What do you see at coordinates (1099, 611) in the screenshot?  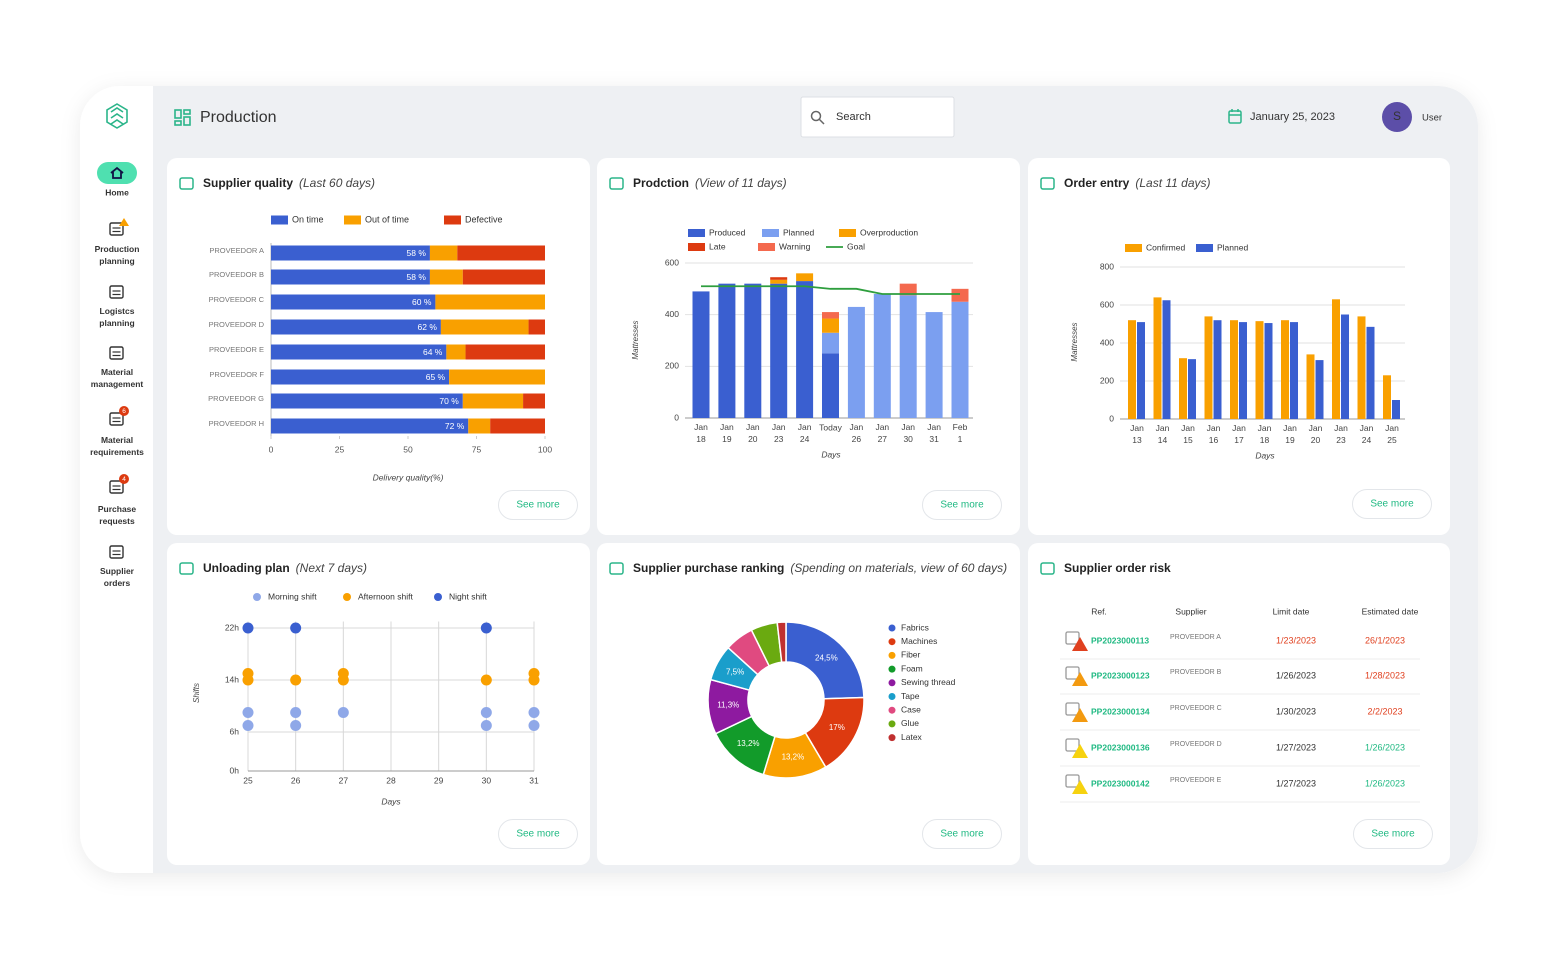 I see `table-header: Ref.` at bounding box center [1099, 611].